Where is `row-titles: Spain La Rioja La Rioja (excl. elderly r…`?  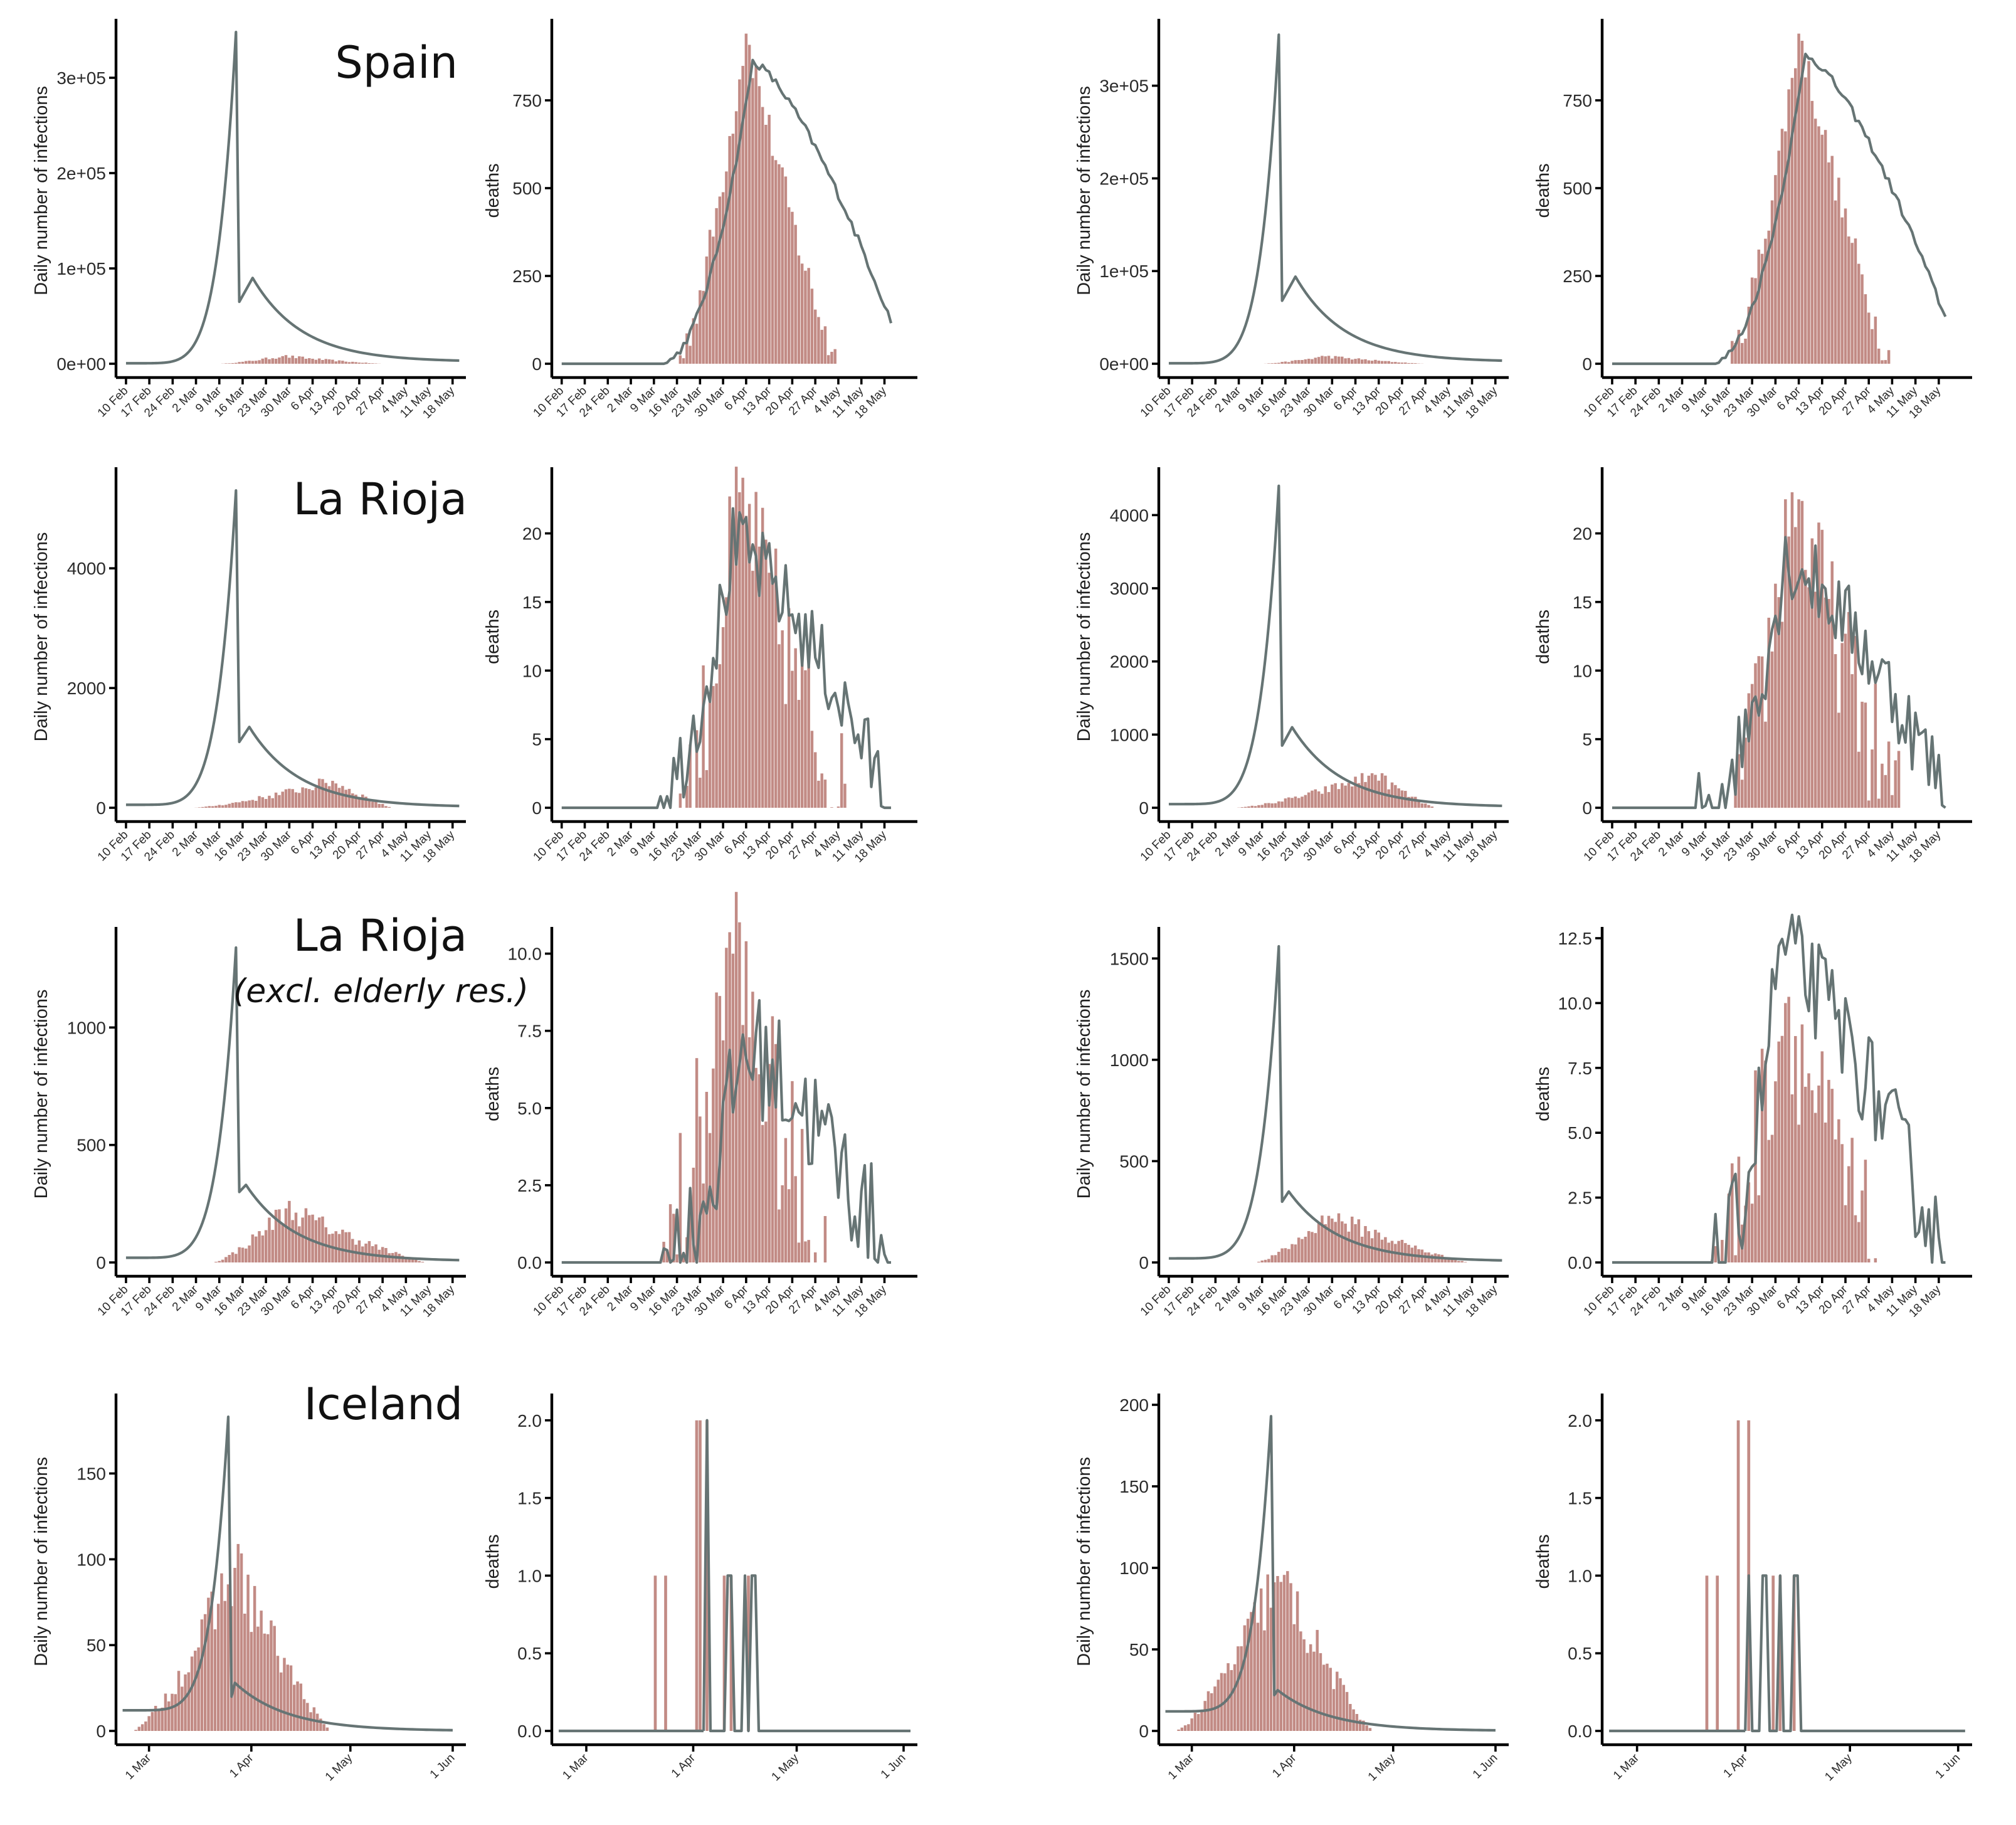 row-titles: Spain La Rioja La Rioja (excl. elderly r… is located at coordinates (381, 733).